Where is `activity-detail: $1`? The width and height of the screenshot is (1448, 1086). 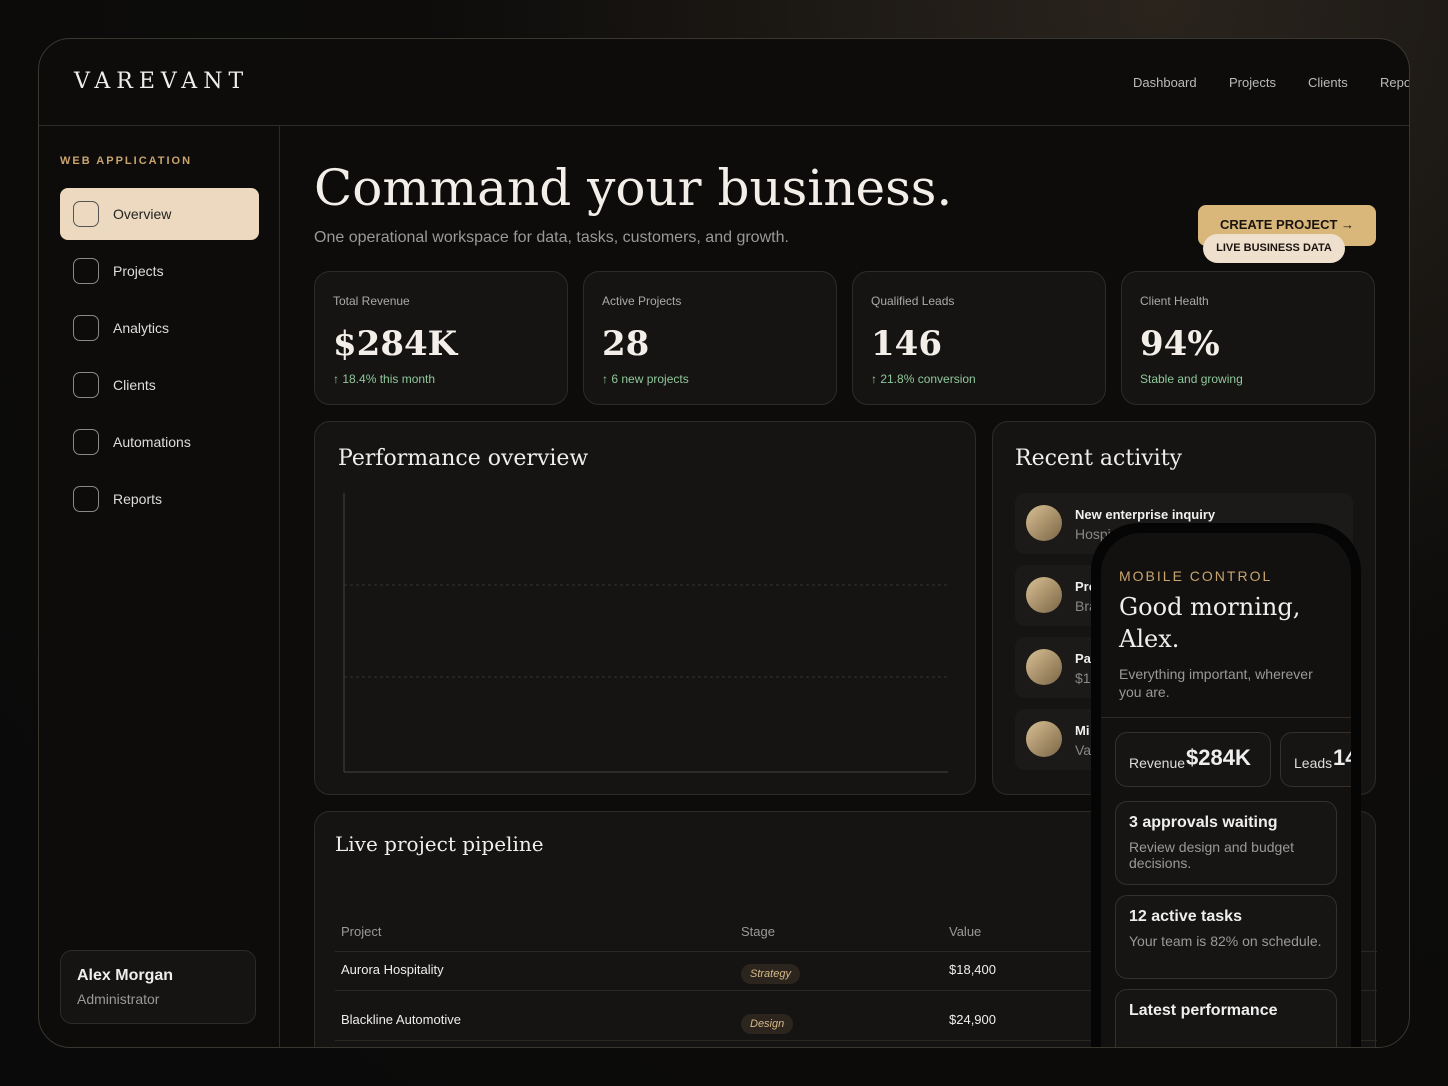 activity-detail: $1 is located at coordinates (1083, 678).